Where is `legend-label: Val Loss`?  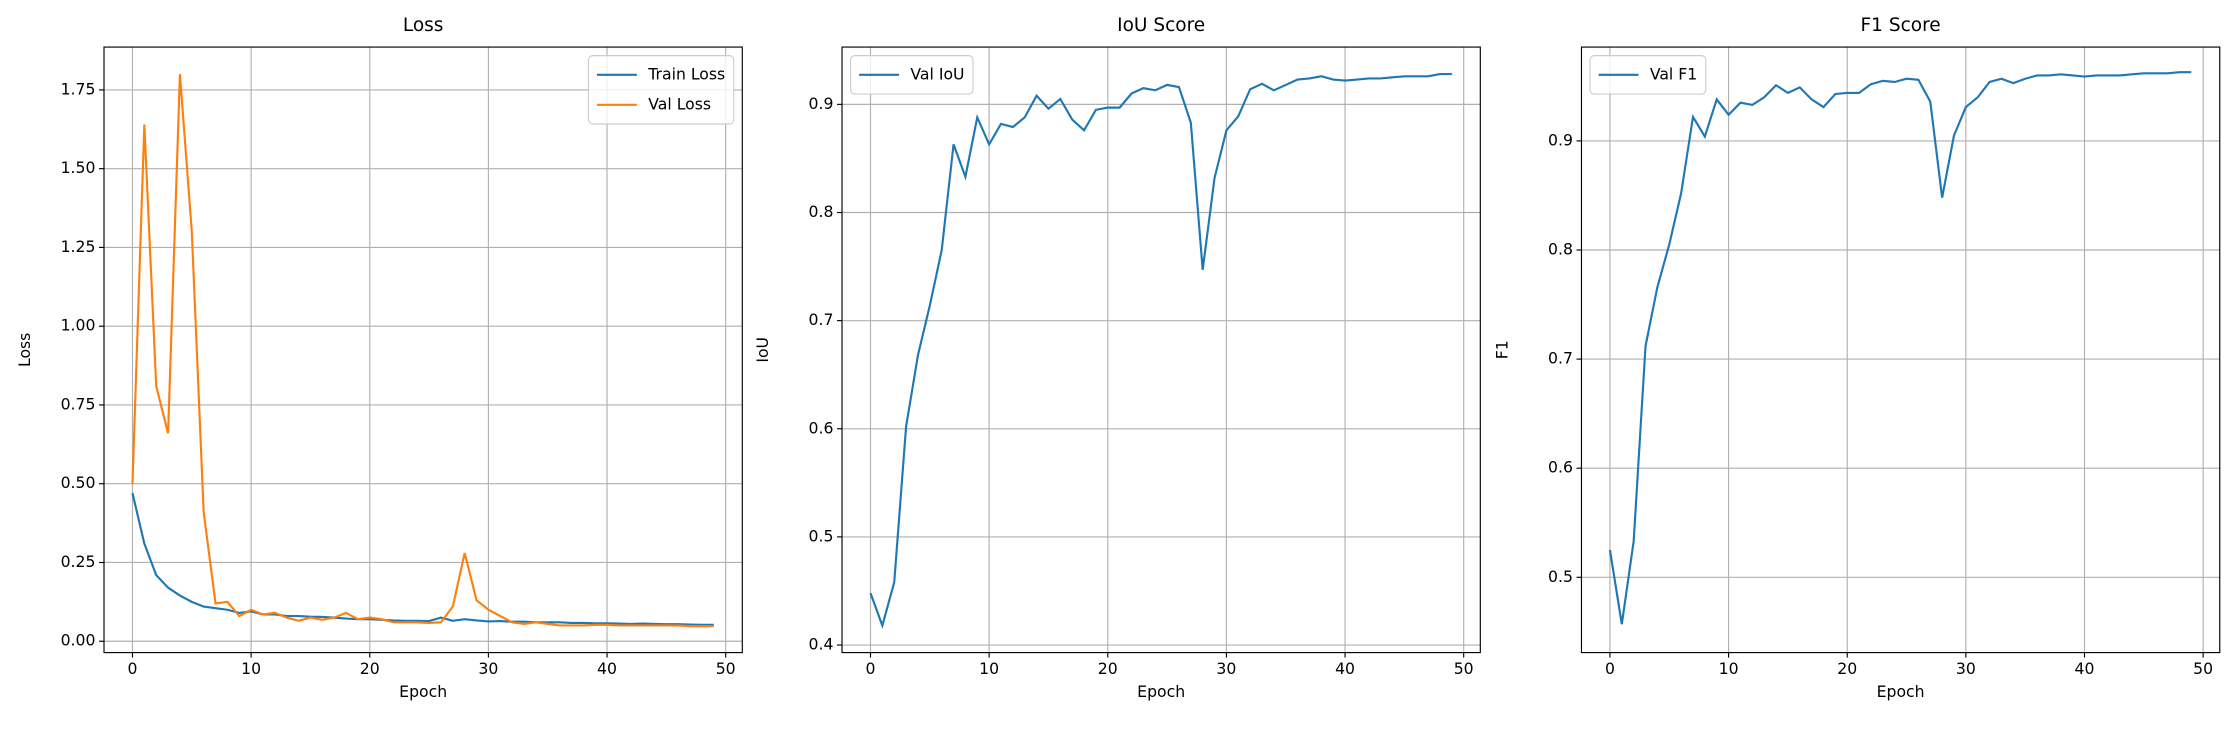 legend-label: Val Loss is located at coordinates (679, 103).